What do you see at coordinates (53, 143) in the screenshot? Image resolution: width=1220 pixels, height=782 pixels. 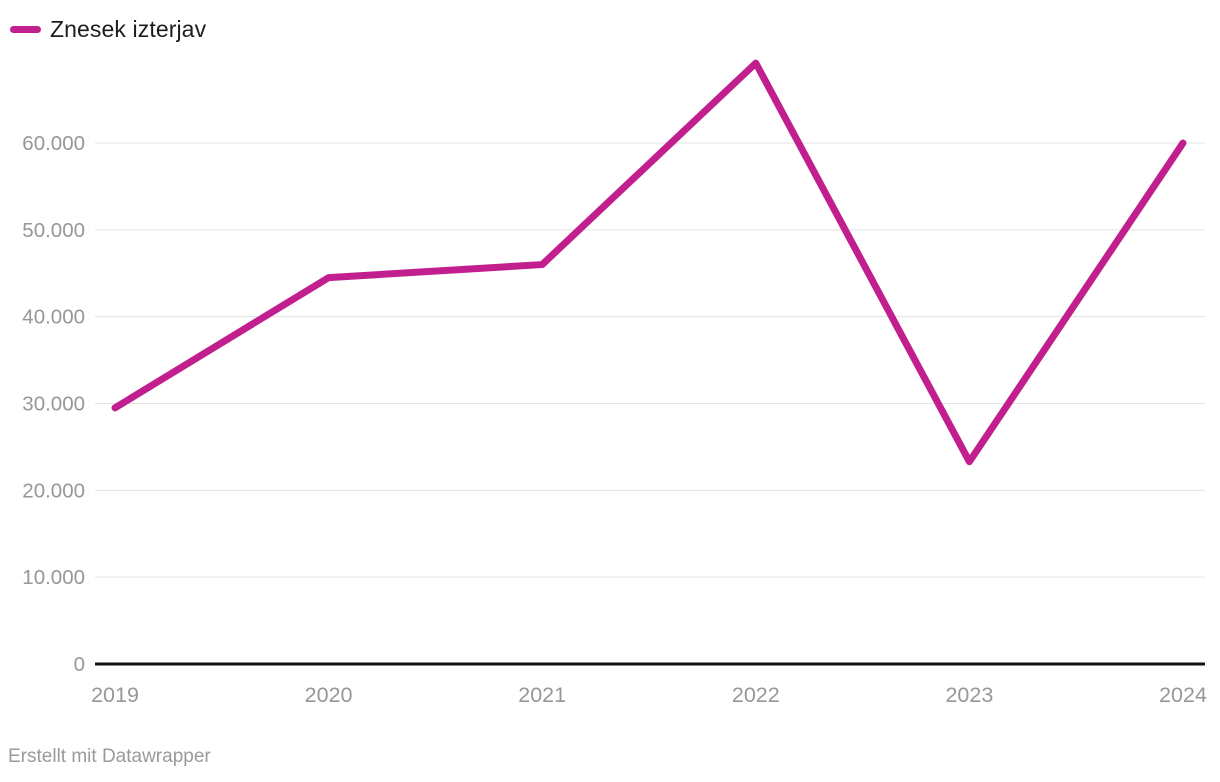 I see `y-tick-label: 60.000` at bounding box center [53, 143].